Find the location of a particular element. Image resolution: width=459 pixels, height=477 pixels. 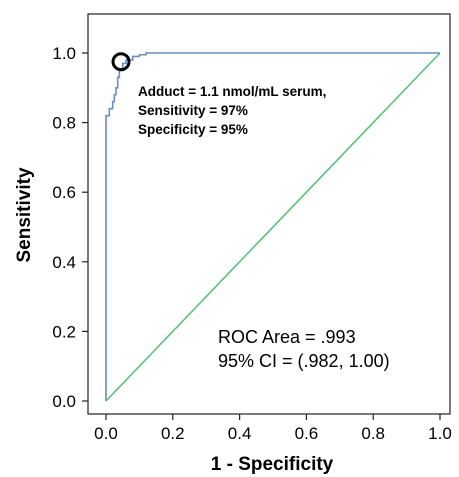

roc-area-annotation-line: ROC Area = .993 is located at coordinates (287, 337).